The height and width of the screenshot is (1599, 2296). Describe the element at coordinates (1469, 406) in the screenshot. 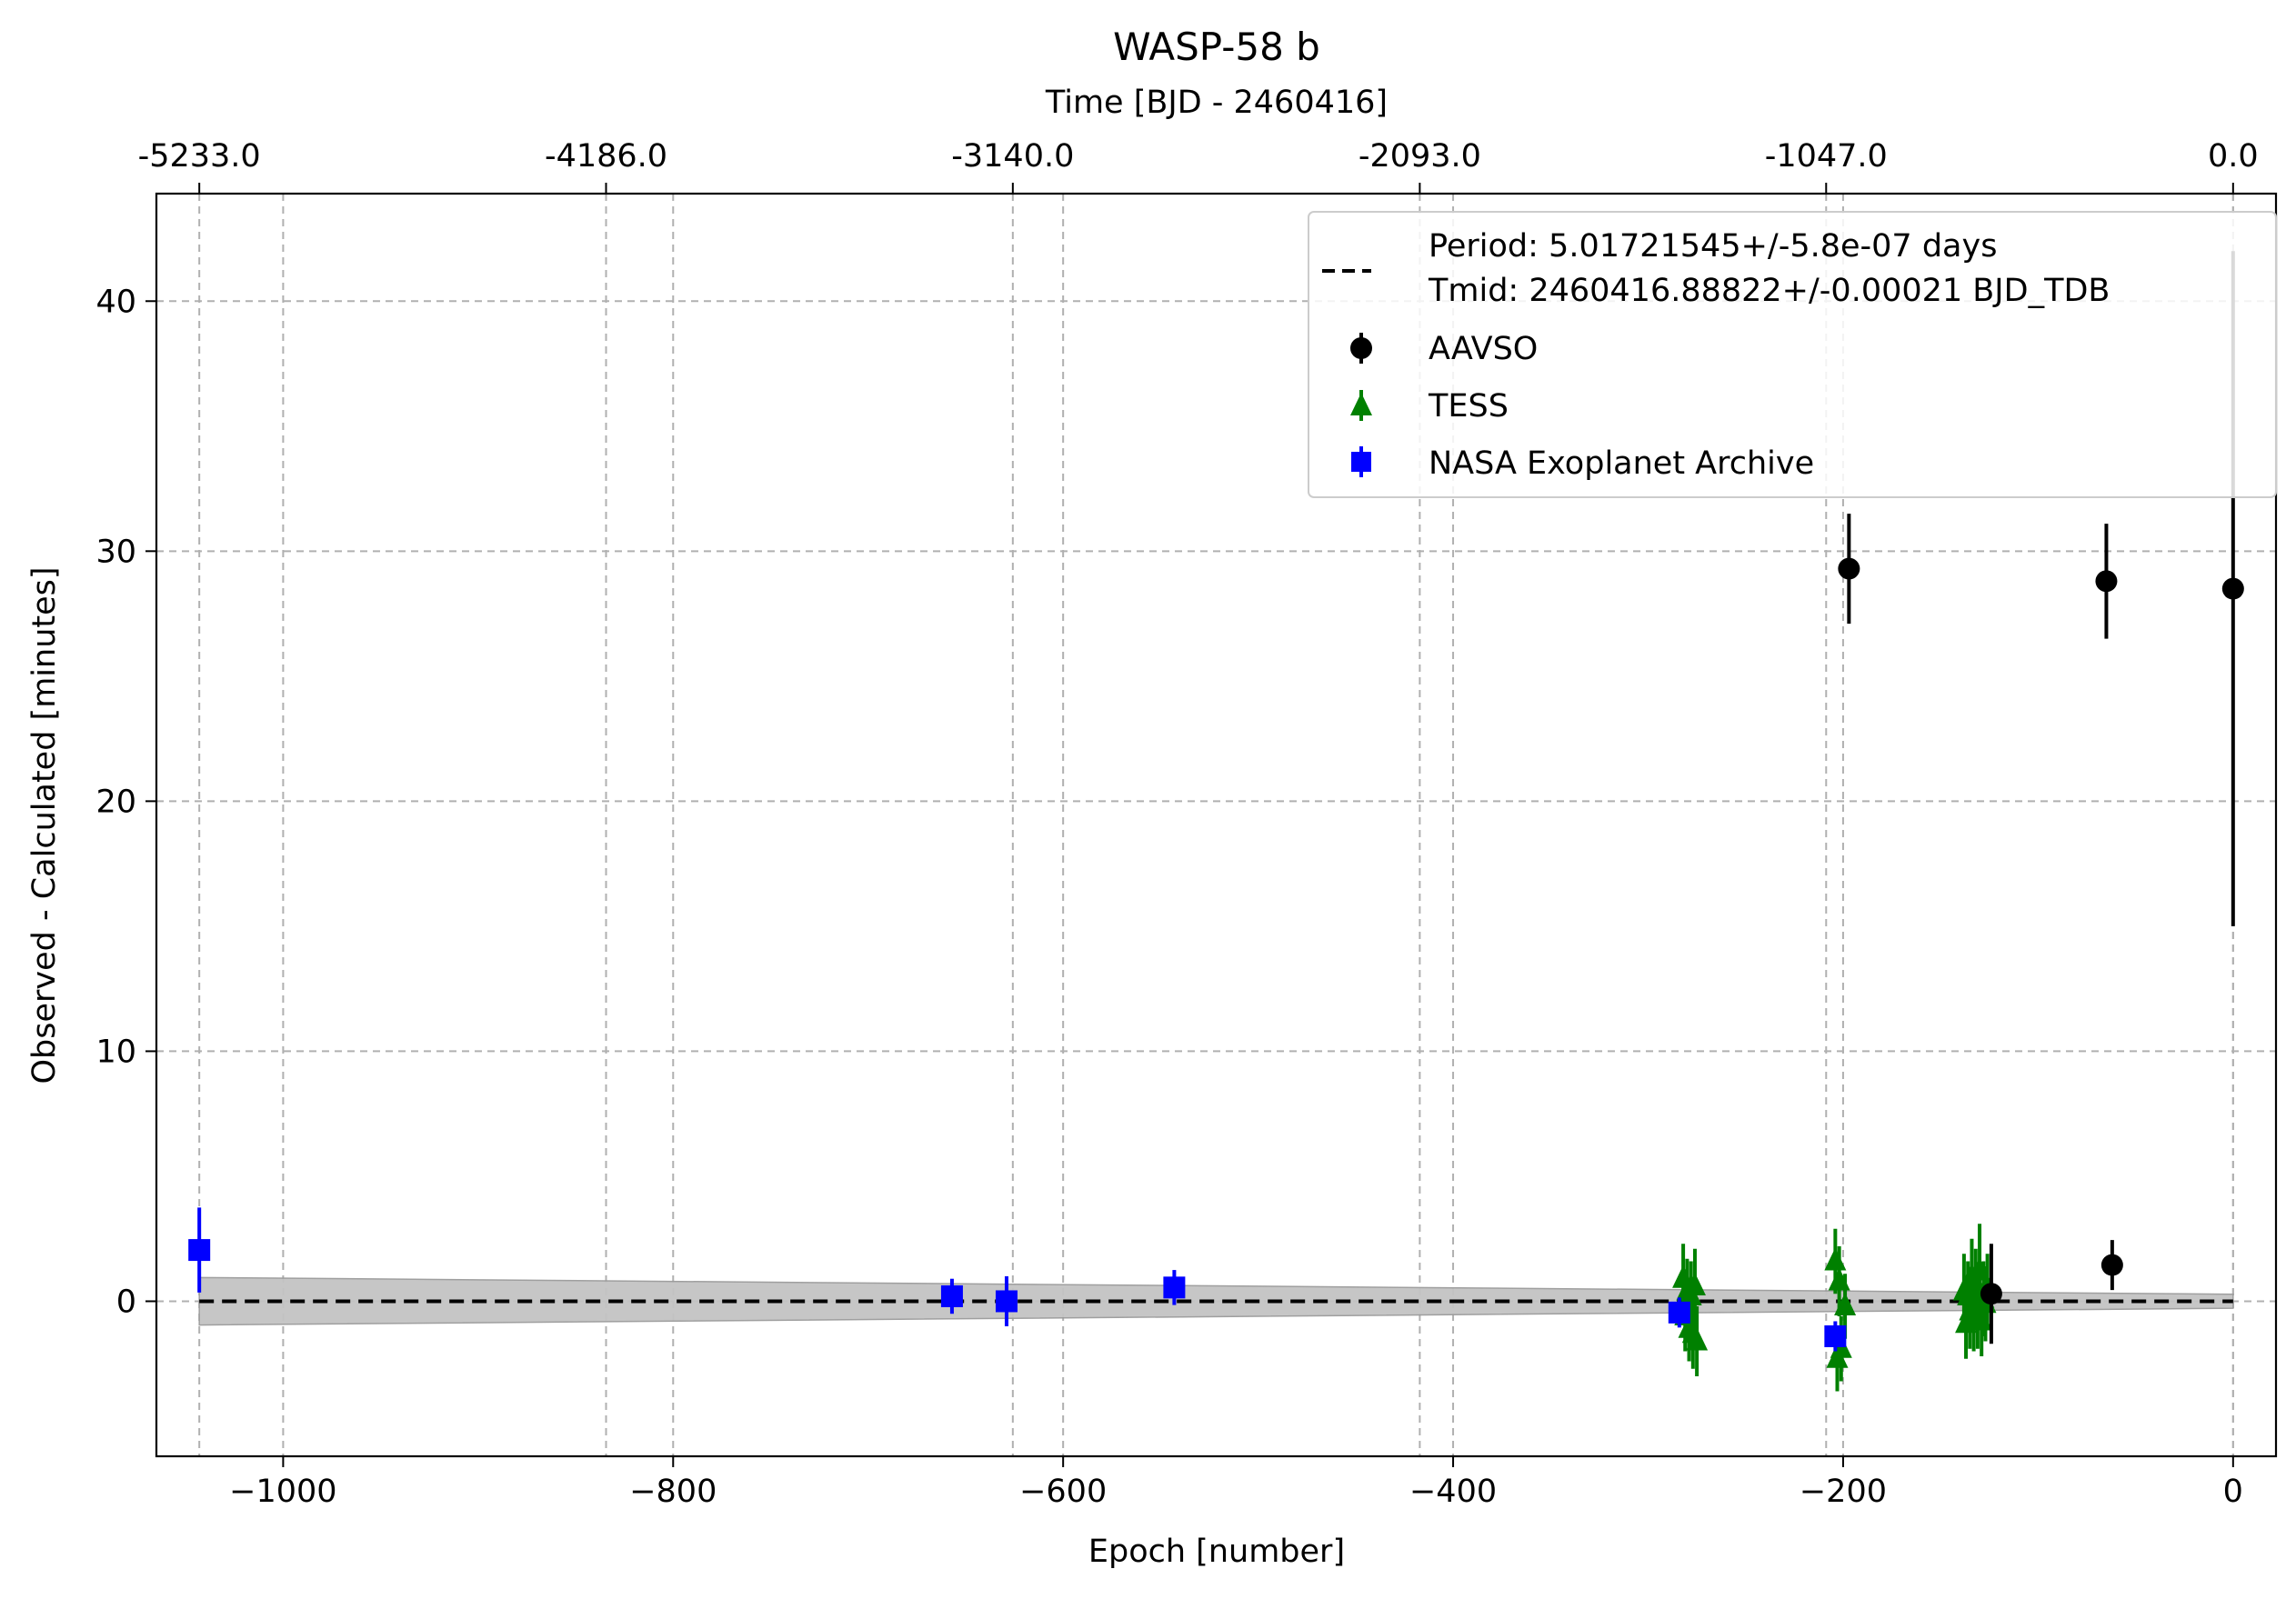

I see `legend-label-tess: TESS` at that location.